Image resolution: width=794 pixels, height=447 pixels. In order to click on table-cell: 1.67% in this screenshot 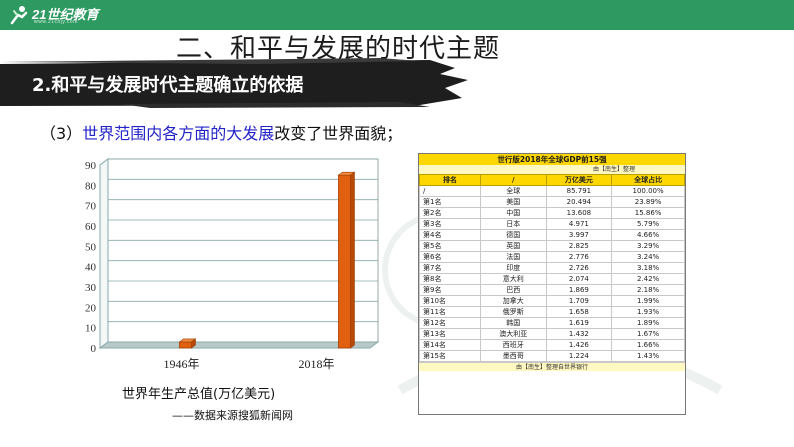, I will do `click(648, 334)`.